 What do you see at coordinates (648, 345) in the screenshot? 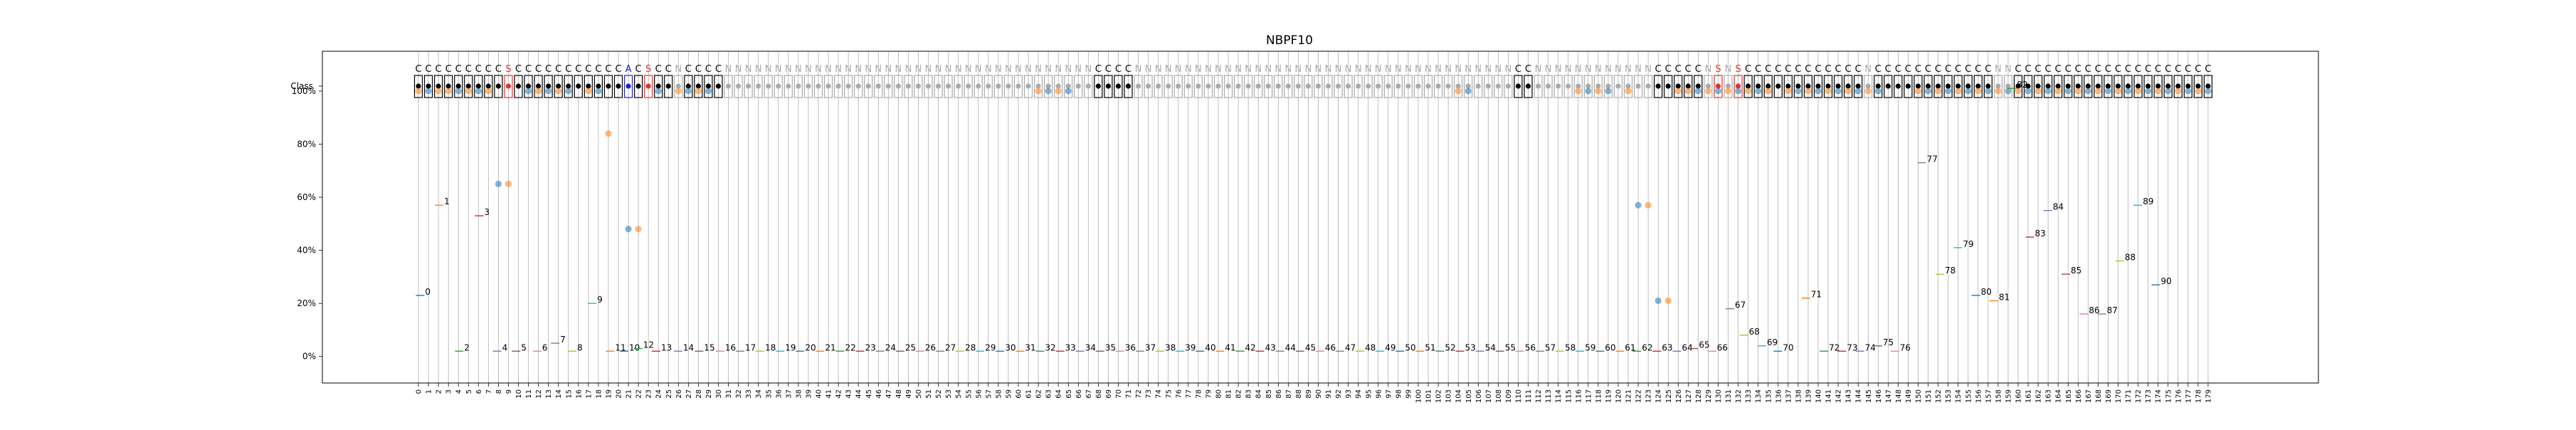
I see `data-label: 12` at bounding box center [648, 345].